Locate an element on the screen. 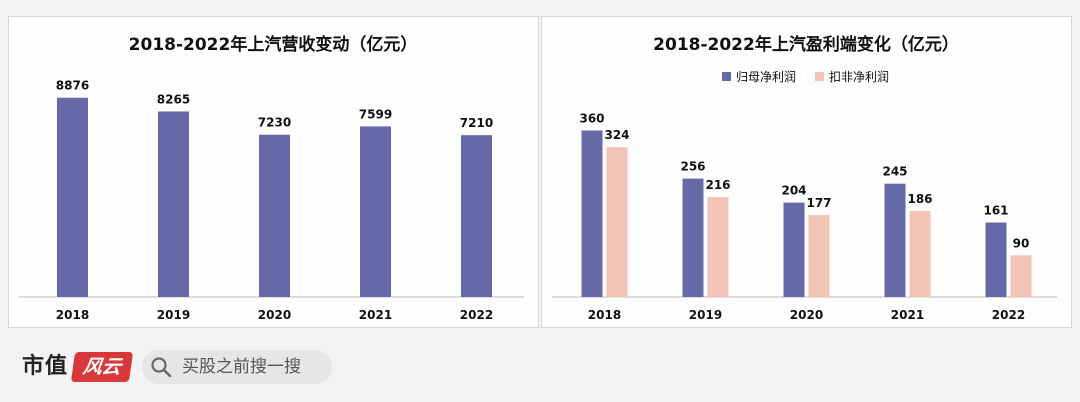  profit-chart-title: 2018-2022年上汽盈利端变化（亿元） is located at coordinates (806, 44).